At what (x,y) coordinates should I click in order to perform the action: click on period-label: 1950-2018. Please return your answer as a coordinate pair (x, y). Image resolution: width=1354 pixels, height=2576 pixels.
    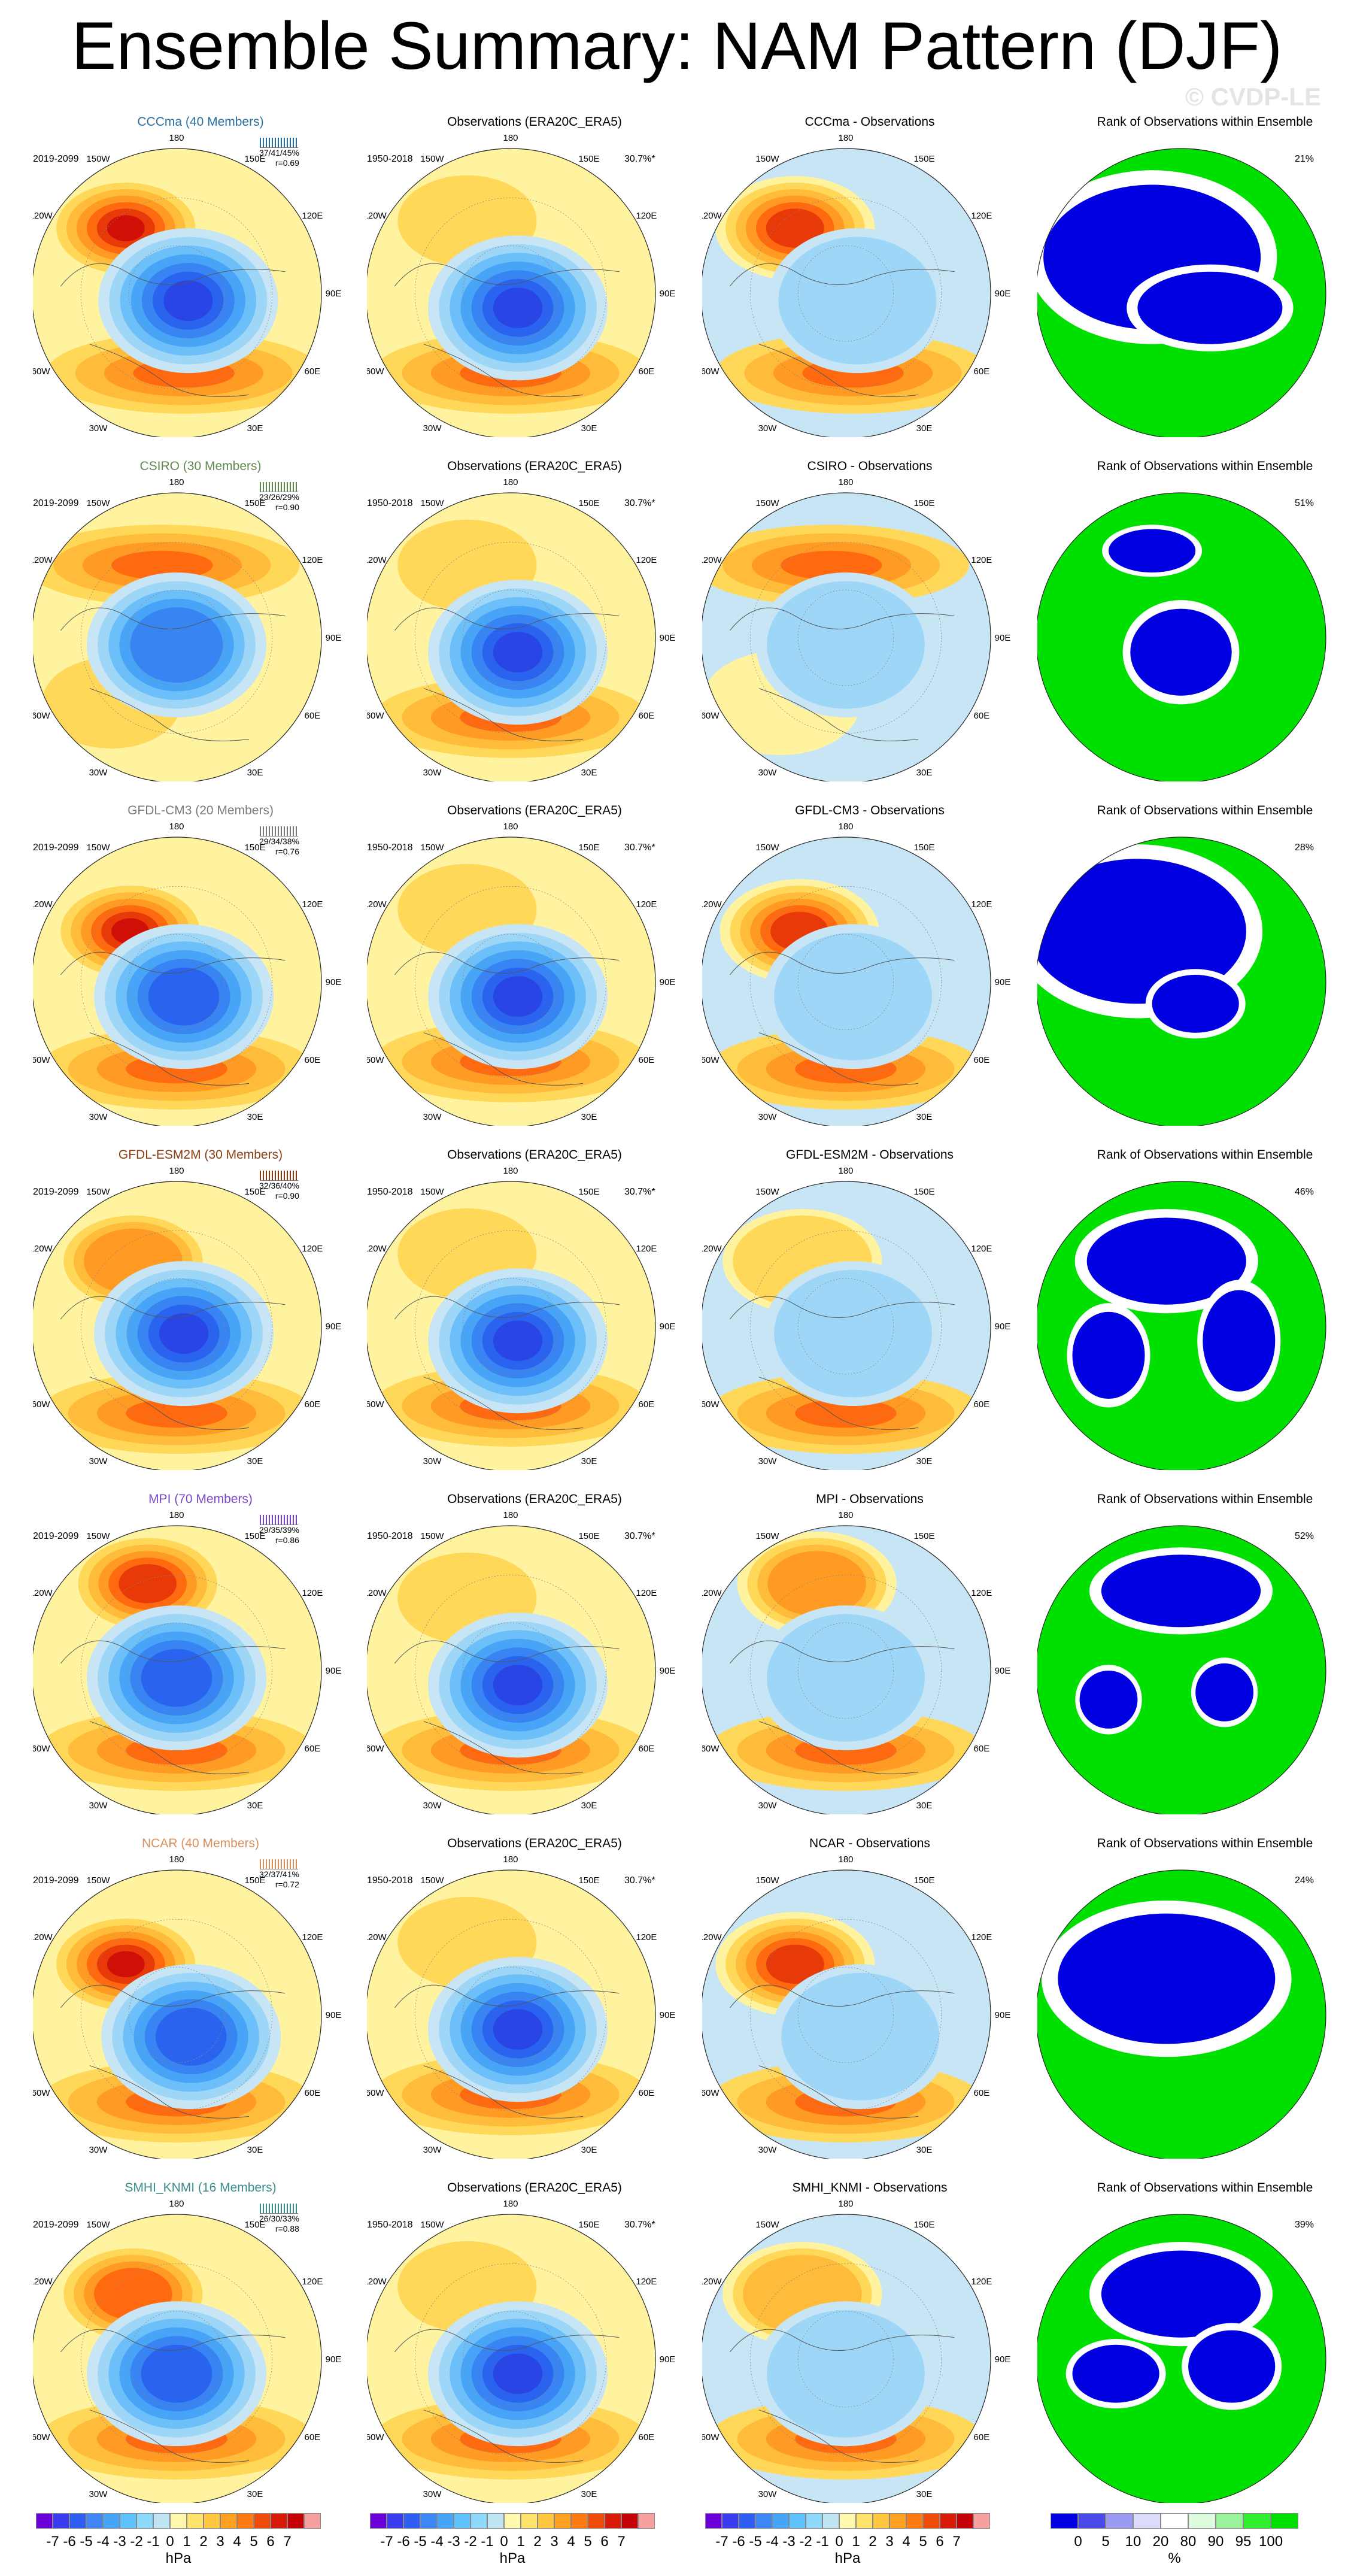
    Looking at the image, I should click on (390, 847).